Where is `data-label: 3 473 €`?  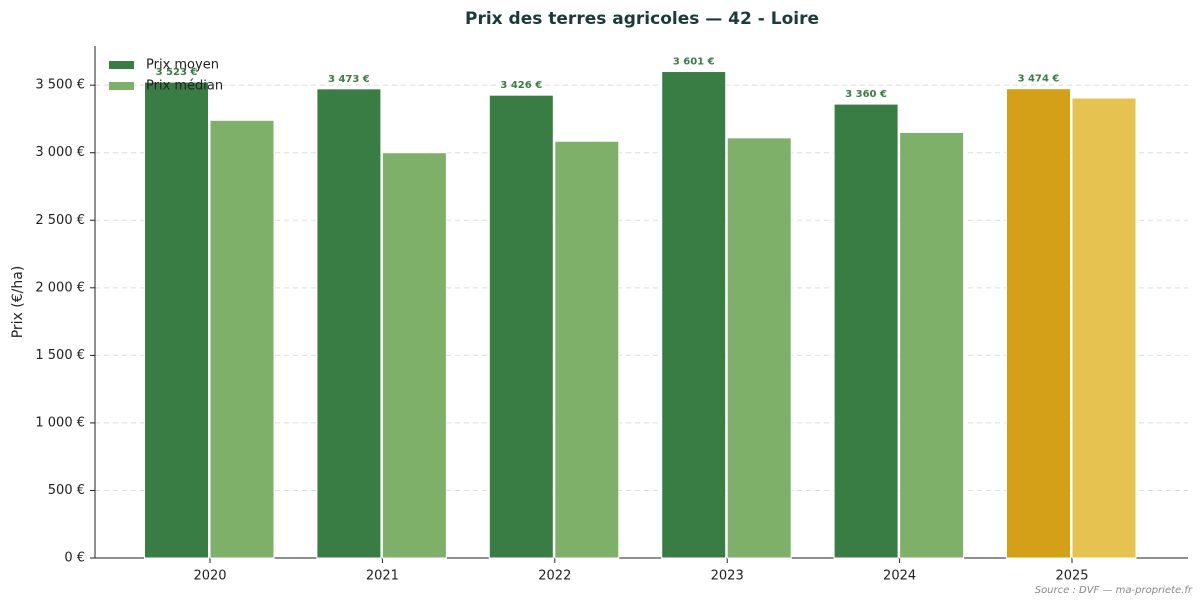 data-label: 3 473 € is located at coordinates (349, 79).